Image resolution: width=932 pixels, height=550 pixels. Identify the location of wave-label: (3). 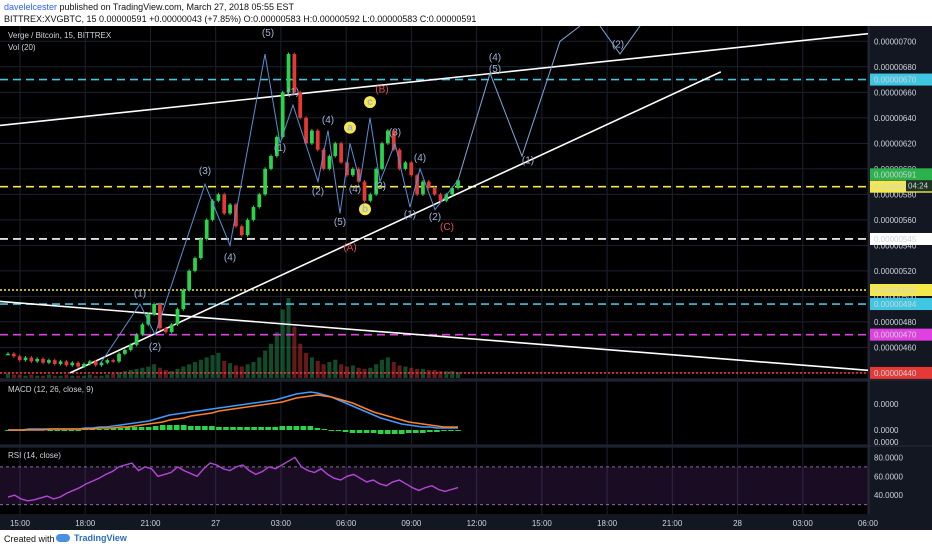
(395, 133).